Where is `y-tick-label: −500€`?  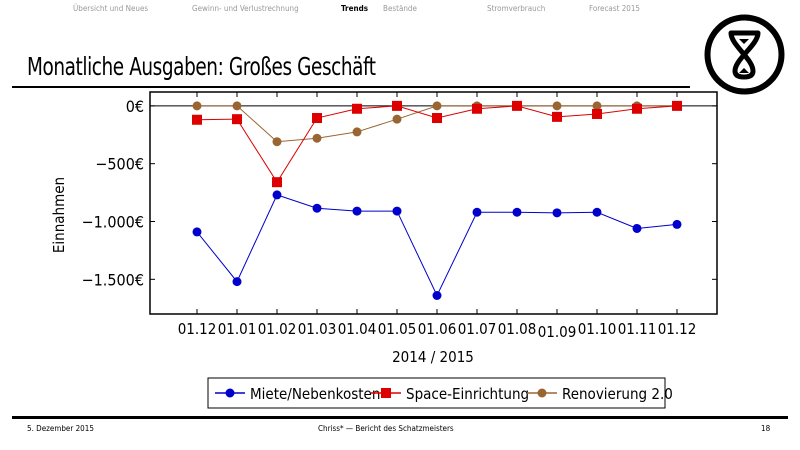 y-tick-label: −500€ is located at coordinates (119, 164).